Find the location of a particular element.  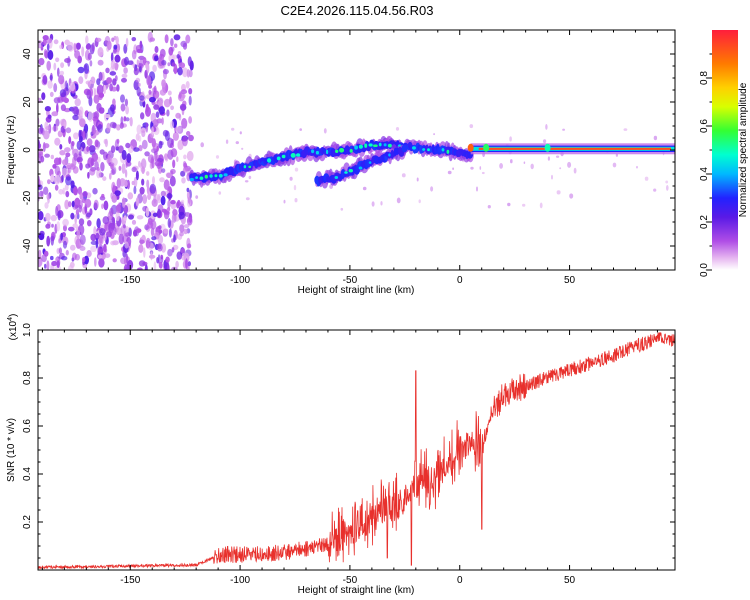

stable-line-core is located at coordinates (574, 148).